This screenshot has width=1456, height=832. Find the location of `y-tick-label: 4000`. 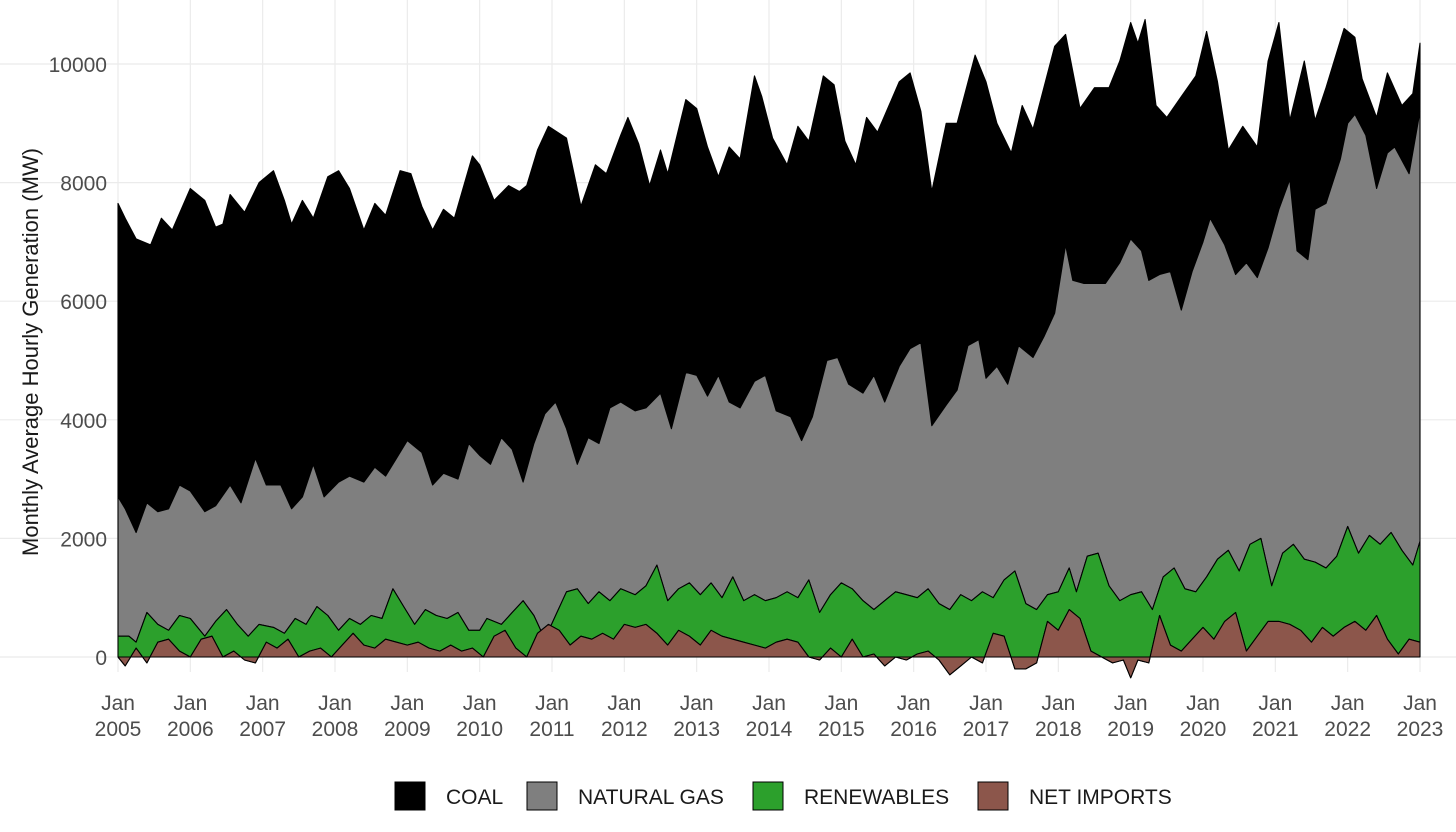

y-tick-label: 4000 is located at coordinates (83, 421).